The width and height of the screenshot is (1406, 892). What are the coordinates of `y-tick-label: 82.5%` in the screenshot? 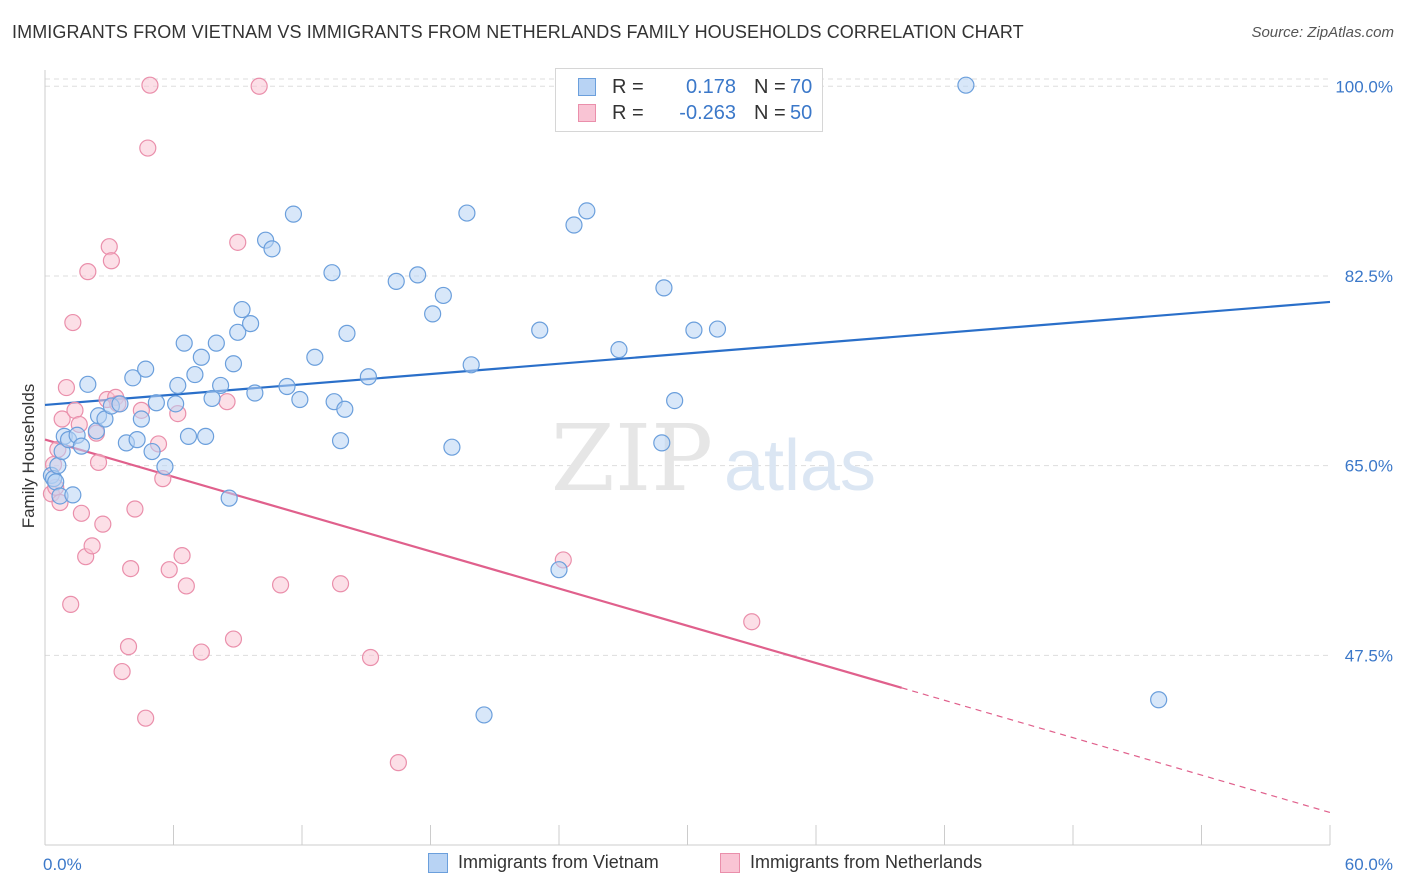 It's located at (1369, 276).